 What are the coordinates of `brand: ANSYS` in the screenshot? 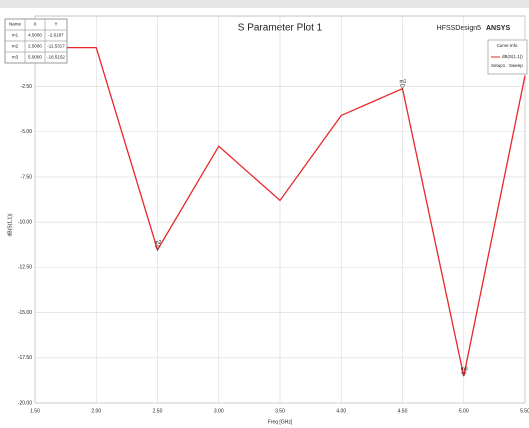 It's located at (498, 28).